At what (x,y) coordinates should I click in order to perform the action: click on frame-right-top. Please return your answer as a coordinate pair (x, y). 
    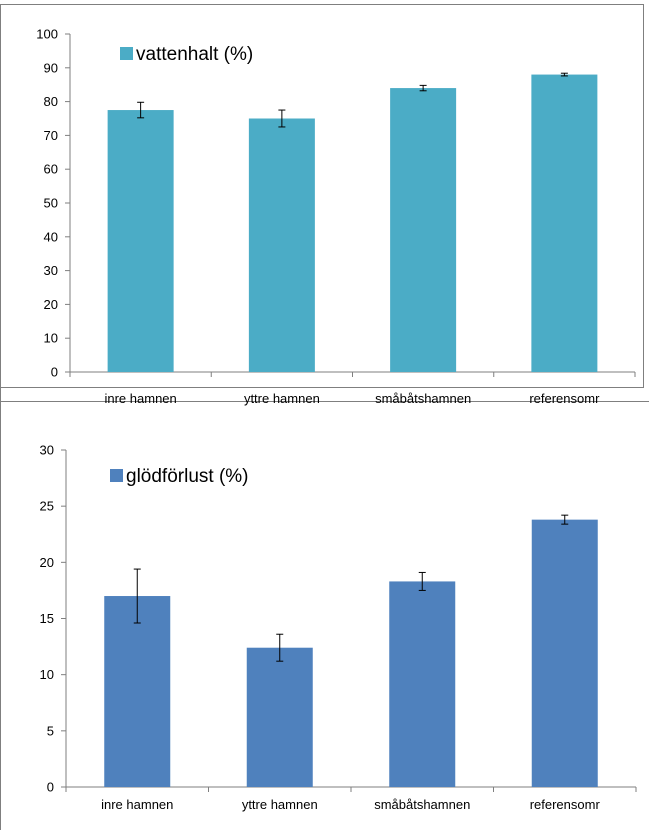
    Looking at the image, I should click on (643, 196).